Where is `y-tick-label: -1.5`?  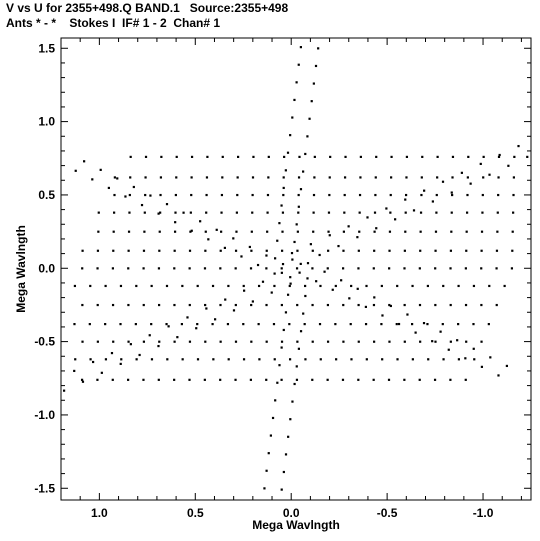
y-tick-label: -1.5 is located at coordinates (44, 488).